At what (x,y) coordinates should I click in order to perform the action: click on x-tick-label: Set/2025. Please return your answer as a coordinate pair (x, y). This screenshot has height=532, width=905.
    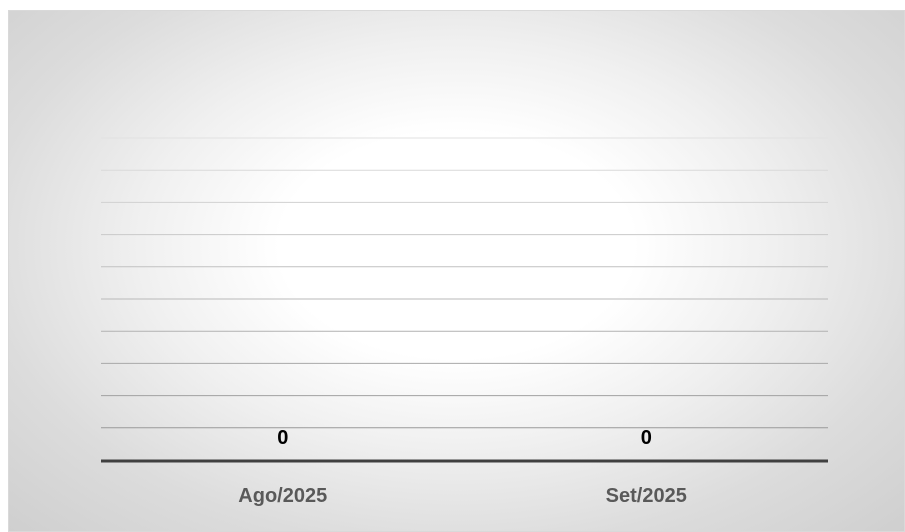
    Looking at the image, I should click on (646, 496).